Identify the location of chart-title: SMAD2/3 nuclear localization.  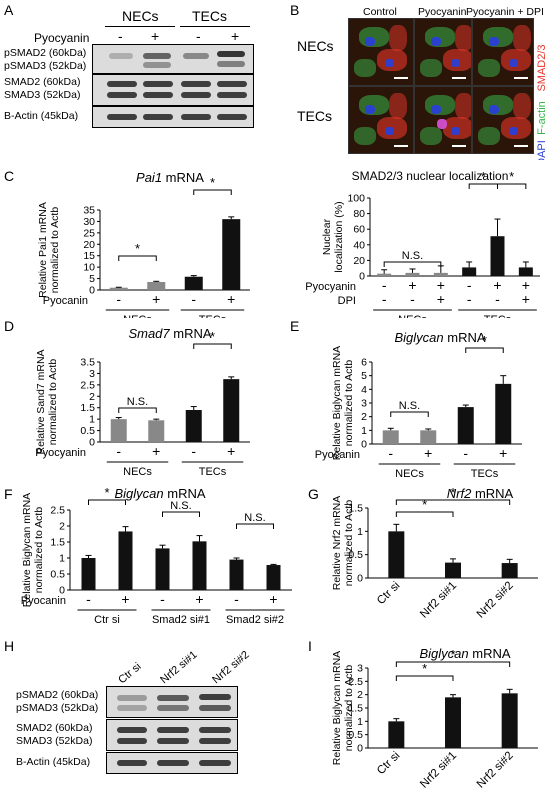
(430, 176).